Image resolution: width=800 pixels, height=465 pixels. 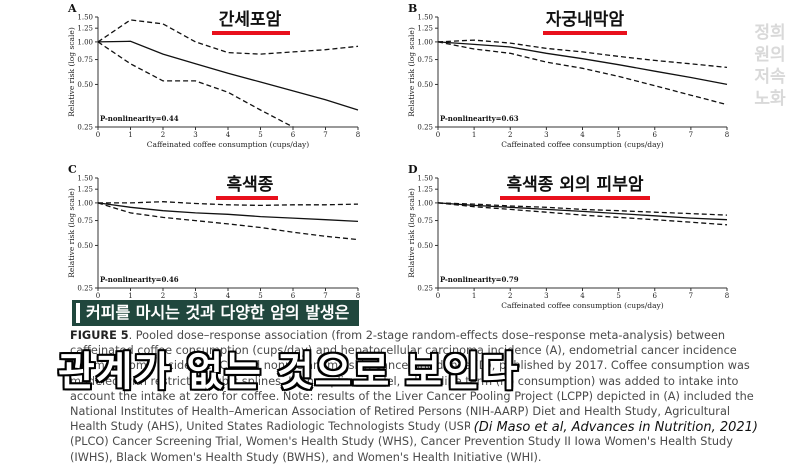 I want to click on panel-d-title-underline, so click(x=575, y=198).